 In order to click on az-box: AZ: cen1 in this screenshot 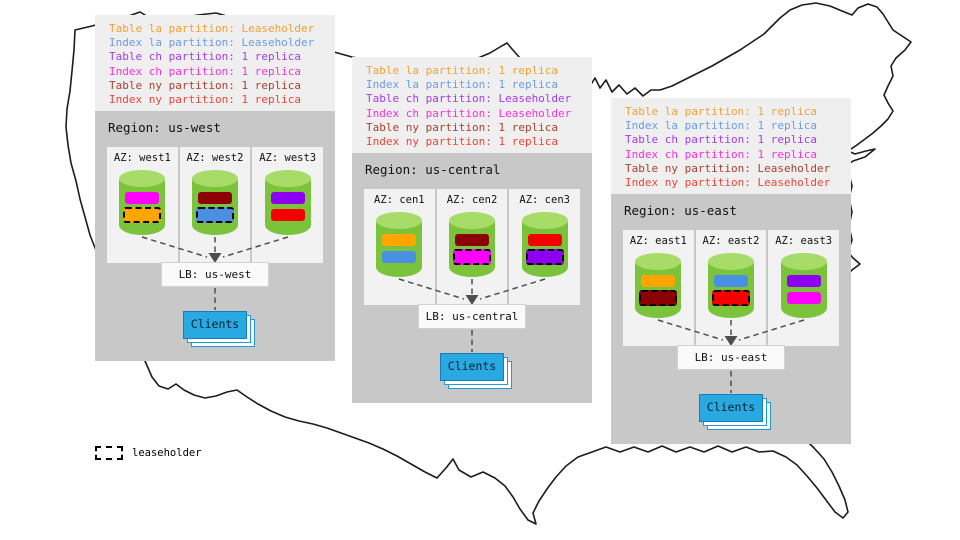, I will do `click(399, 247)`.